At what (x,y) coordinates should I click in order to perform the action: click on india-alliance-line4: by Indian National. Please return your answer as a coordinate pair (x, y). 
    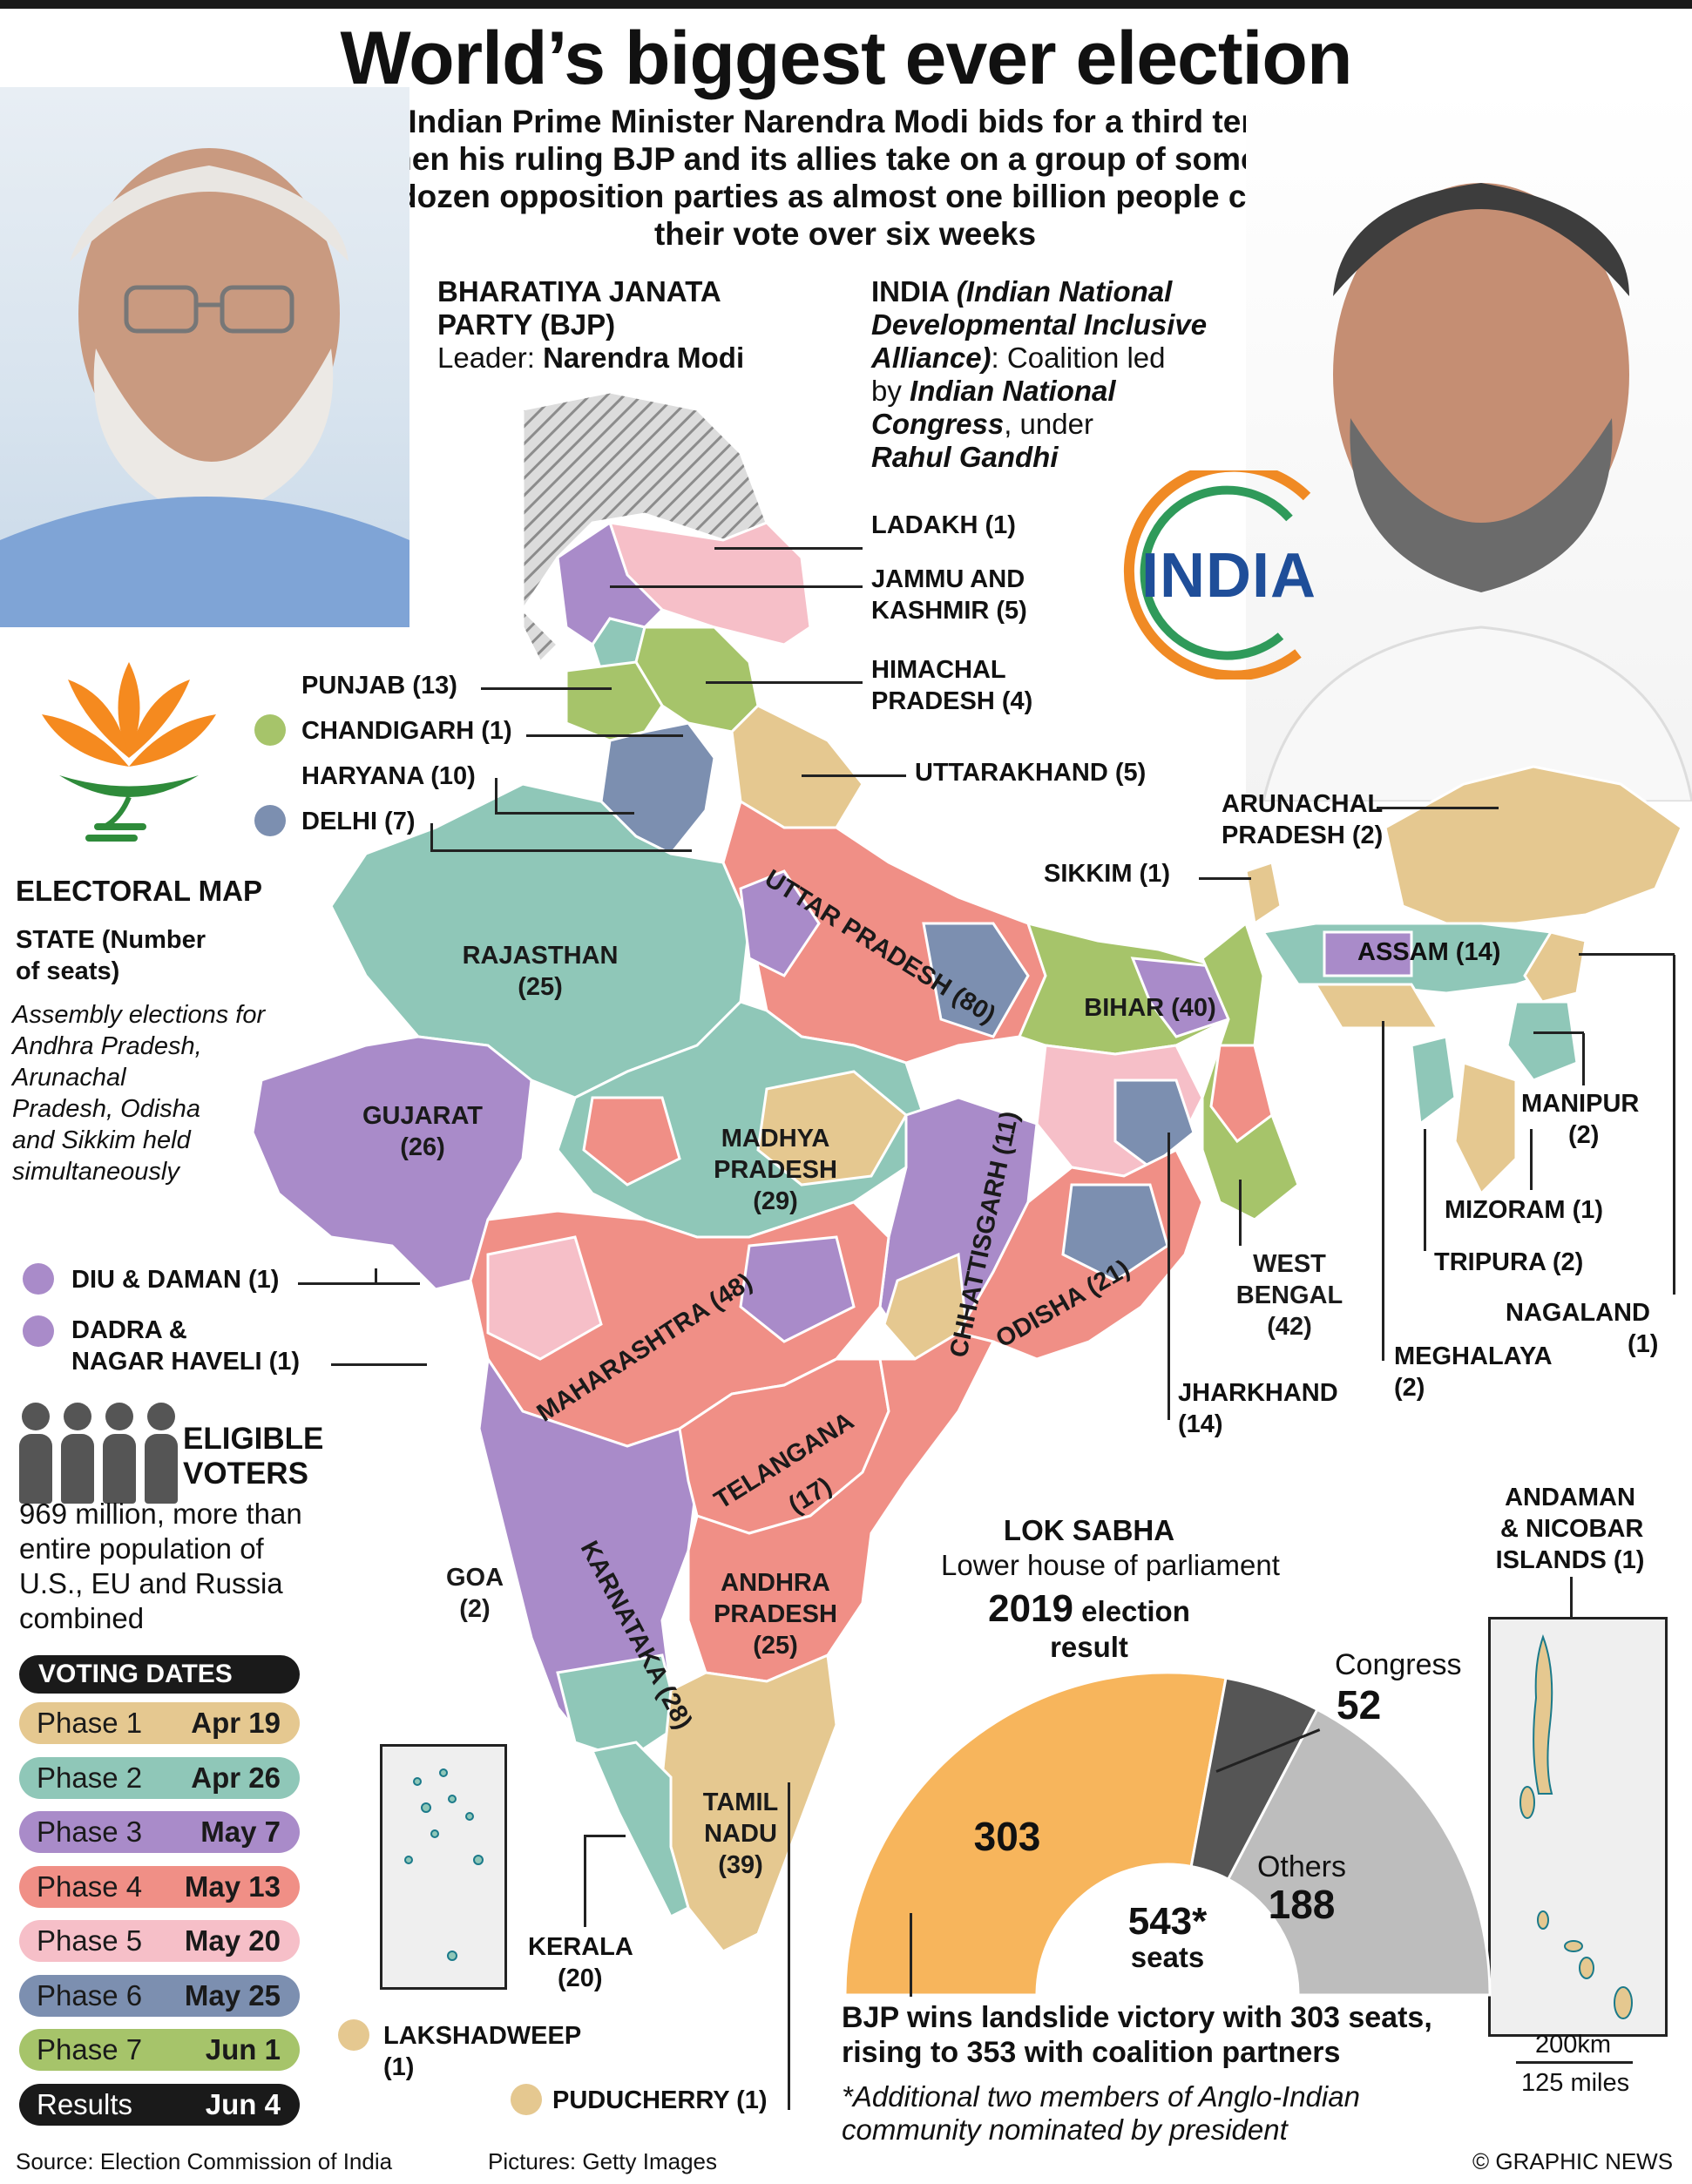
    Looking at the image, I should click on (993, 391).